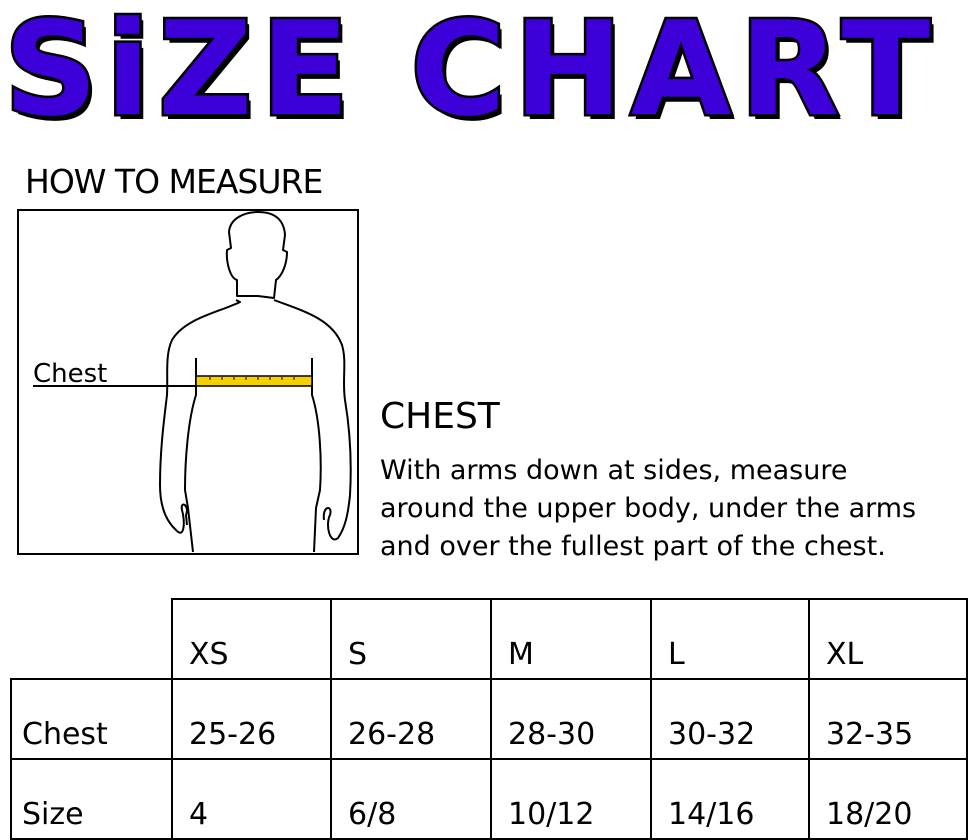 This screenshot has width=978, height=840. I want to click on table-cell: 4, so click(251, 799).